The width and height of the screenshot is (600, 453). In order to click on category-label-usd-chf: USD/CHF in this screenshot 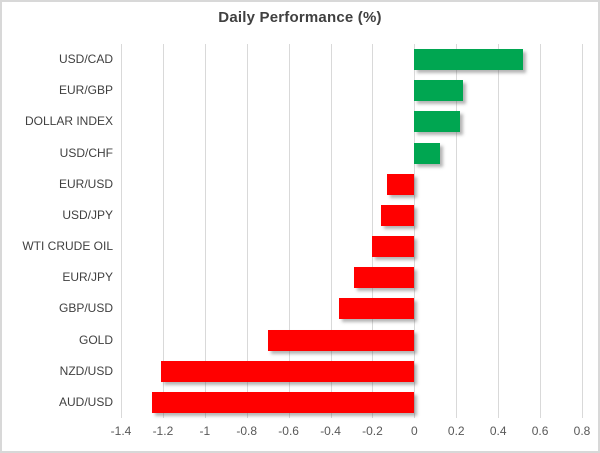, I will do `click(86, 152)`.